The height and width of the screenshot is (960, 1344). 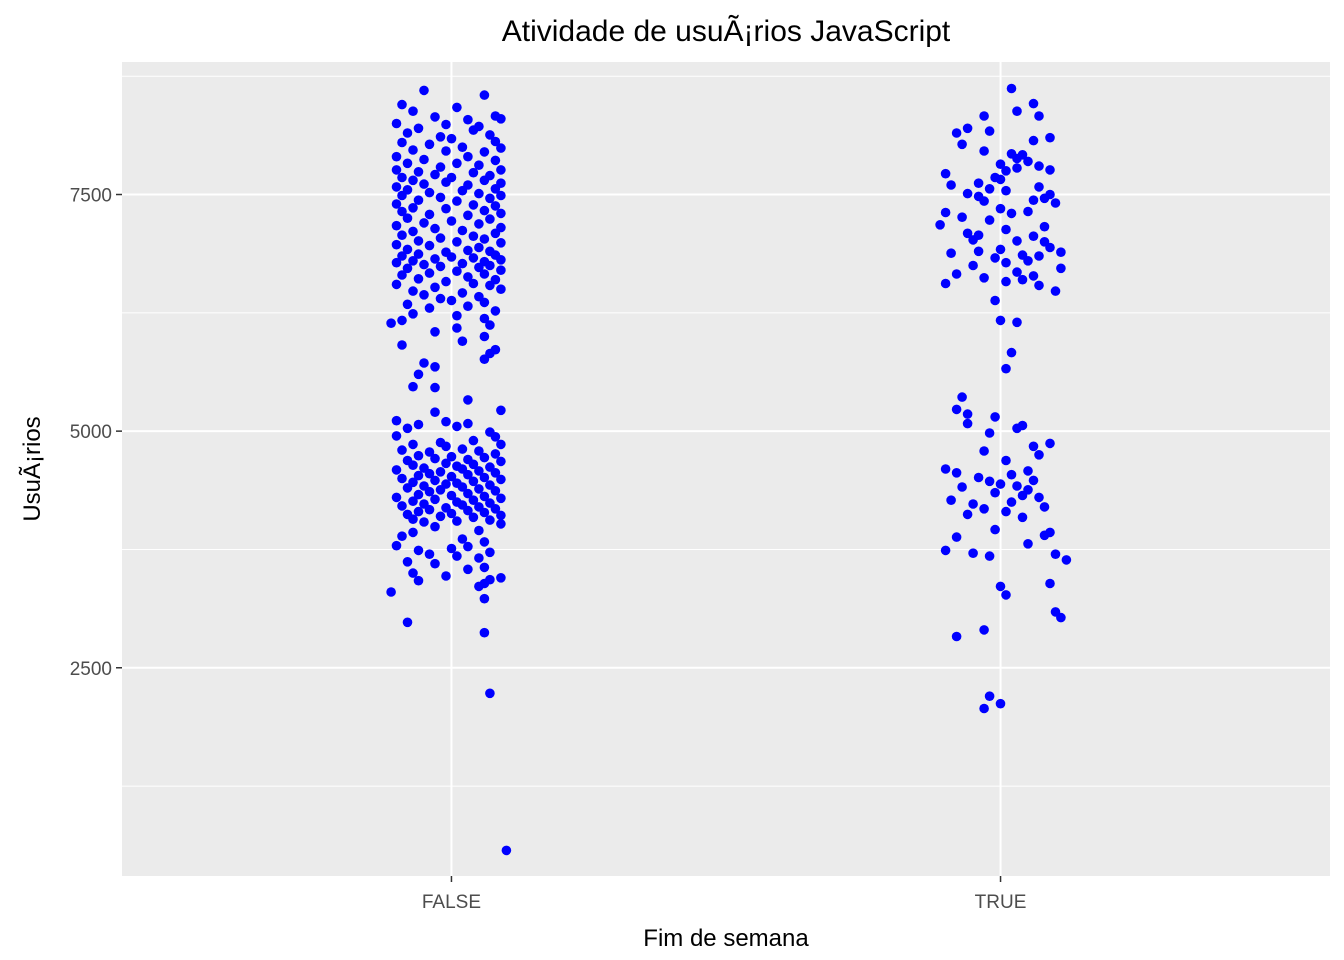 What do you see at coordinates (91, 196) in the screenshot?
I see `y-tick-label: 7500` at bounding box center [91, 196].